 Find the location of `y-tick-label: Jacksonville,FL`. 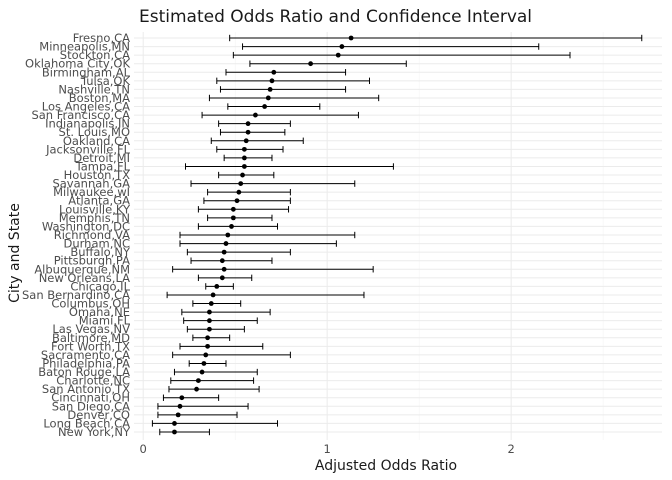

y-tick-label: Jacksonville,FL is located at coordinates (87, 149).